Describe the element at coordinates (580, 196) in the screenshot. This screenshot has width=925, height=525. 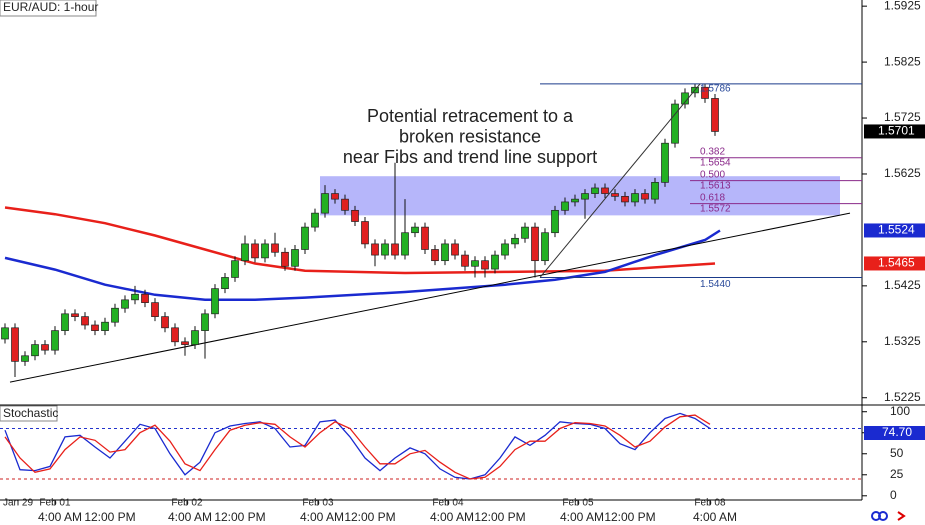
I see `resistance-zone` at that location.